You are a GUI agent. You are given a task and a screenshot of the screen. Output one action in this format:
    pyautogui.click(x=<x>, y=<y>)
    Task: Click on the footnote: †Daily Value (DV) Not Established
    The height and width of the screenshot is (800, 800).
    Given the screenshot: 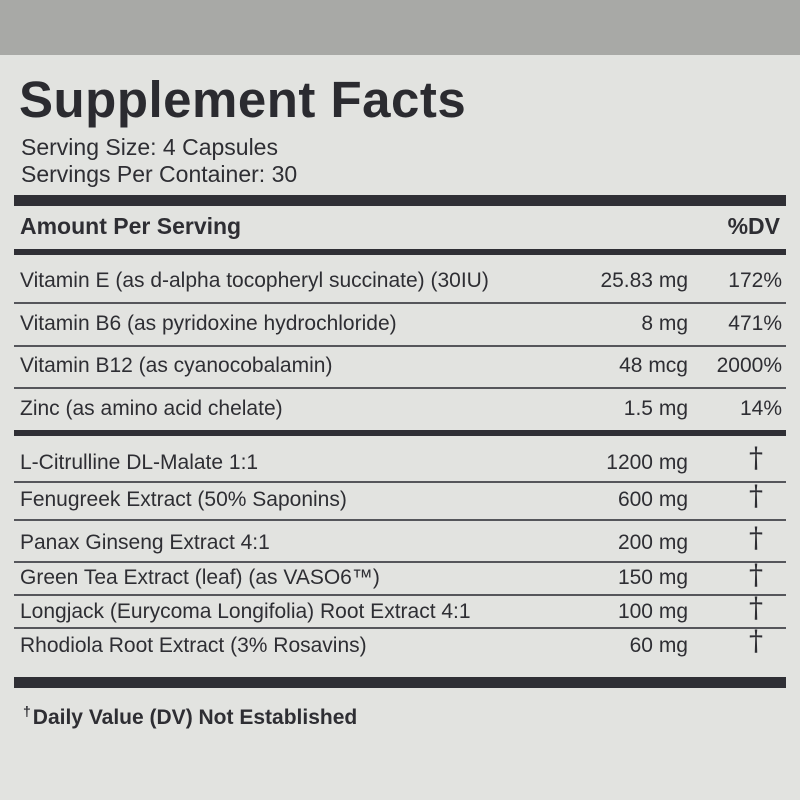 What is the action you would take?
    pyautogui.click(x=190, y=716)
    